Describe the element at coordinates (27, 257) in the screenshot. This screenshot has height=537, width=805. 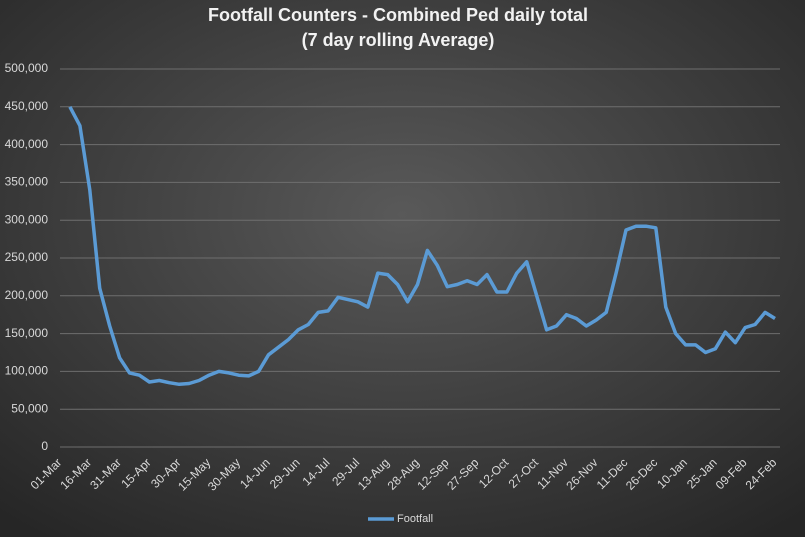
I see `y-tick-label: 250,000` at that location.